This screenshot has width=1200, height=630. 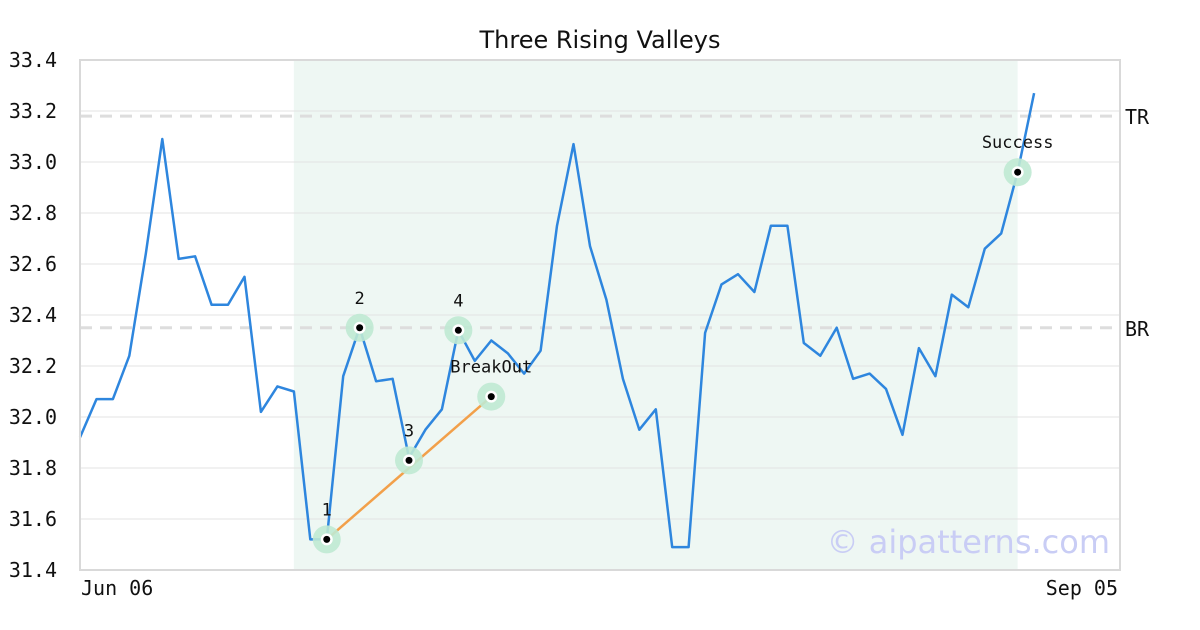 I want to click on watermark: © aipatterns.com, so click(x=968, y=542).